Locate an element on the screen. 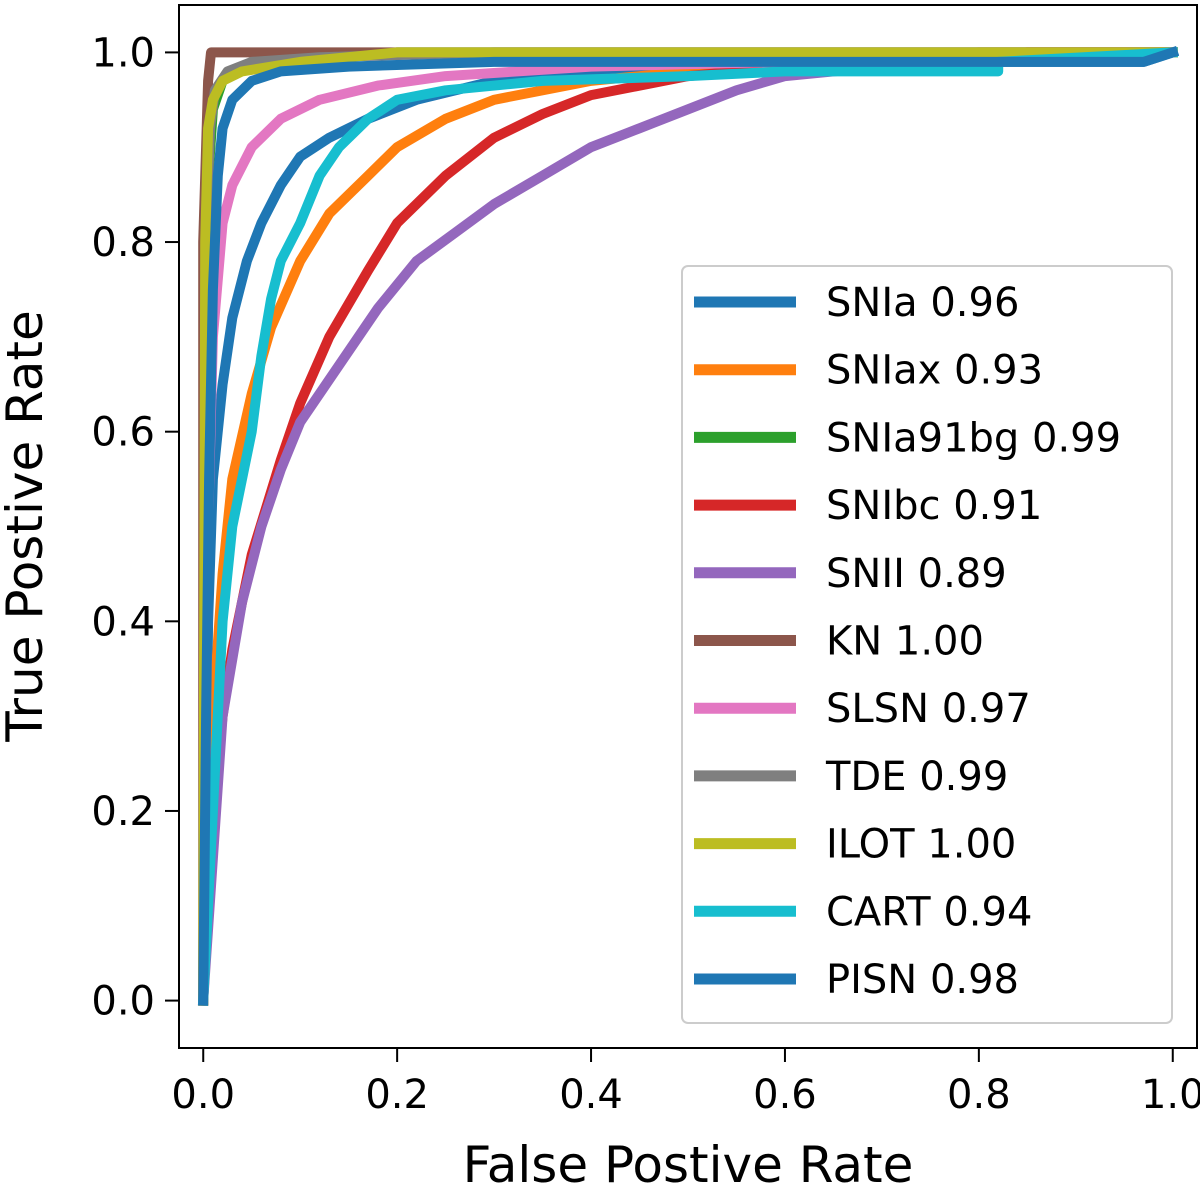 This screenshot has height=1189, width=1200. y-tick-label: 0.2 is located at coordinates (123, 812).